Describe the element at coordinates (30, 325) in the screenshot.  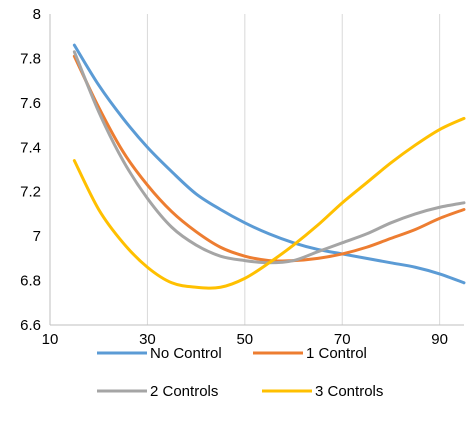
I see `y-tick-label: 6.6` at that location.